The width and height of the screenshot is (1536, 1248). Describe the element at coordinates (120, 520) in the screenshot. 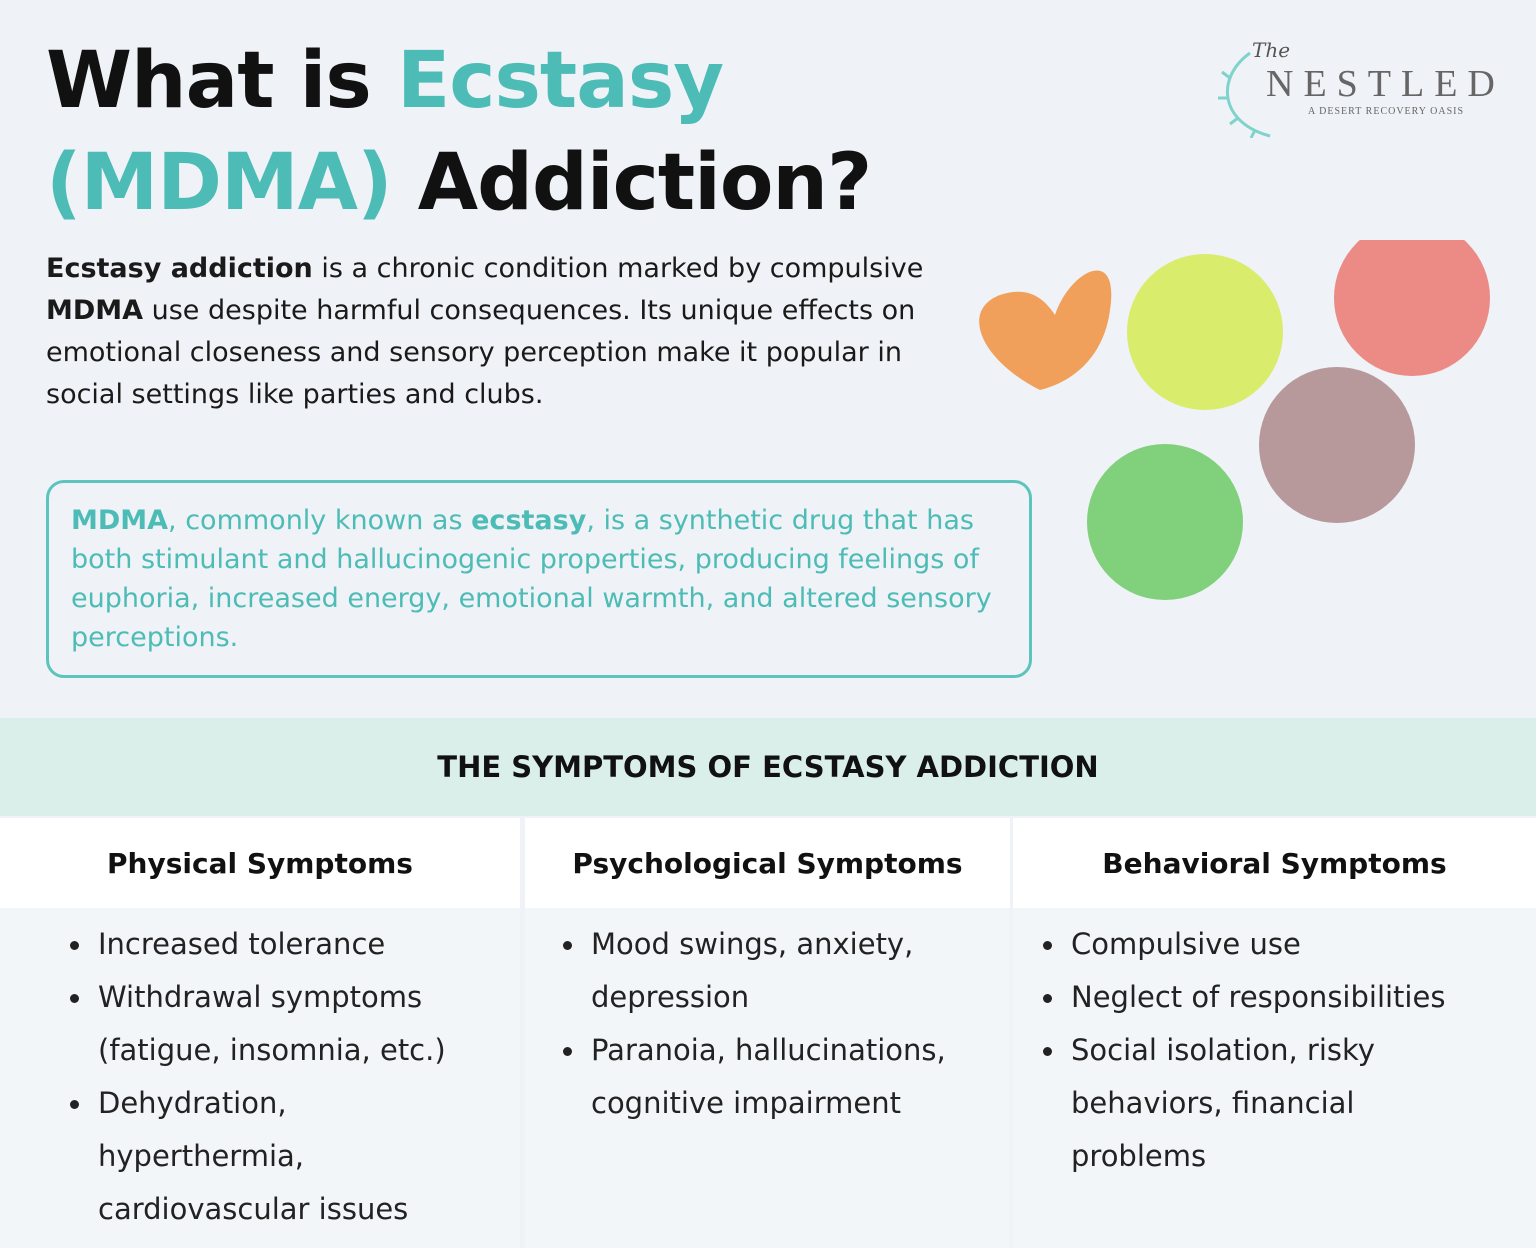

I see `definition-bold: MDMA` at that location.